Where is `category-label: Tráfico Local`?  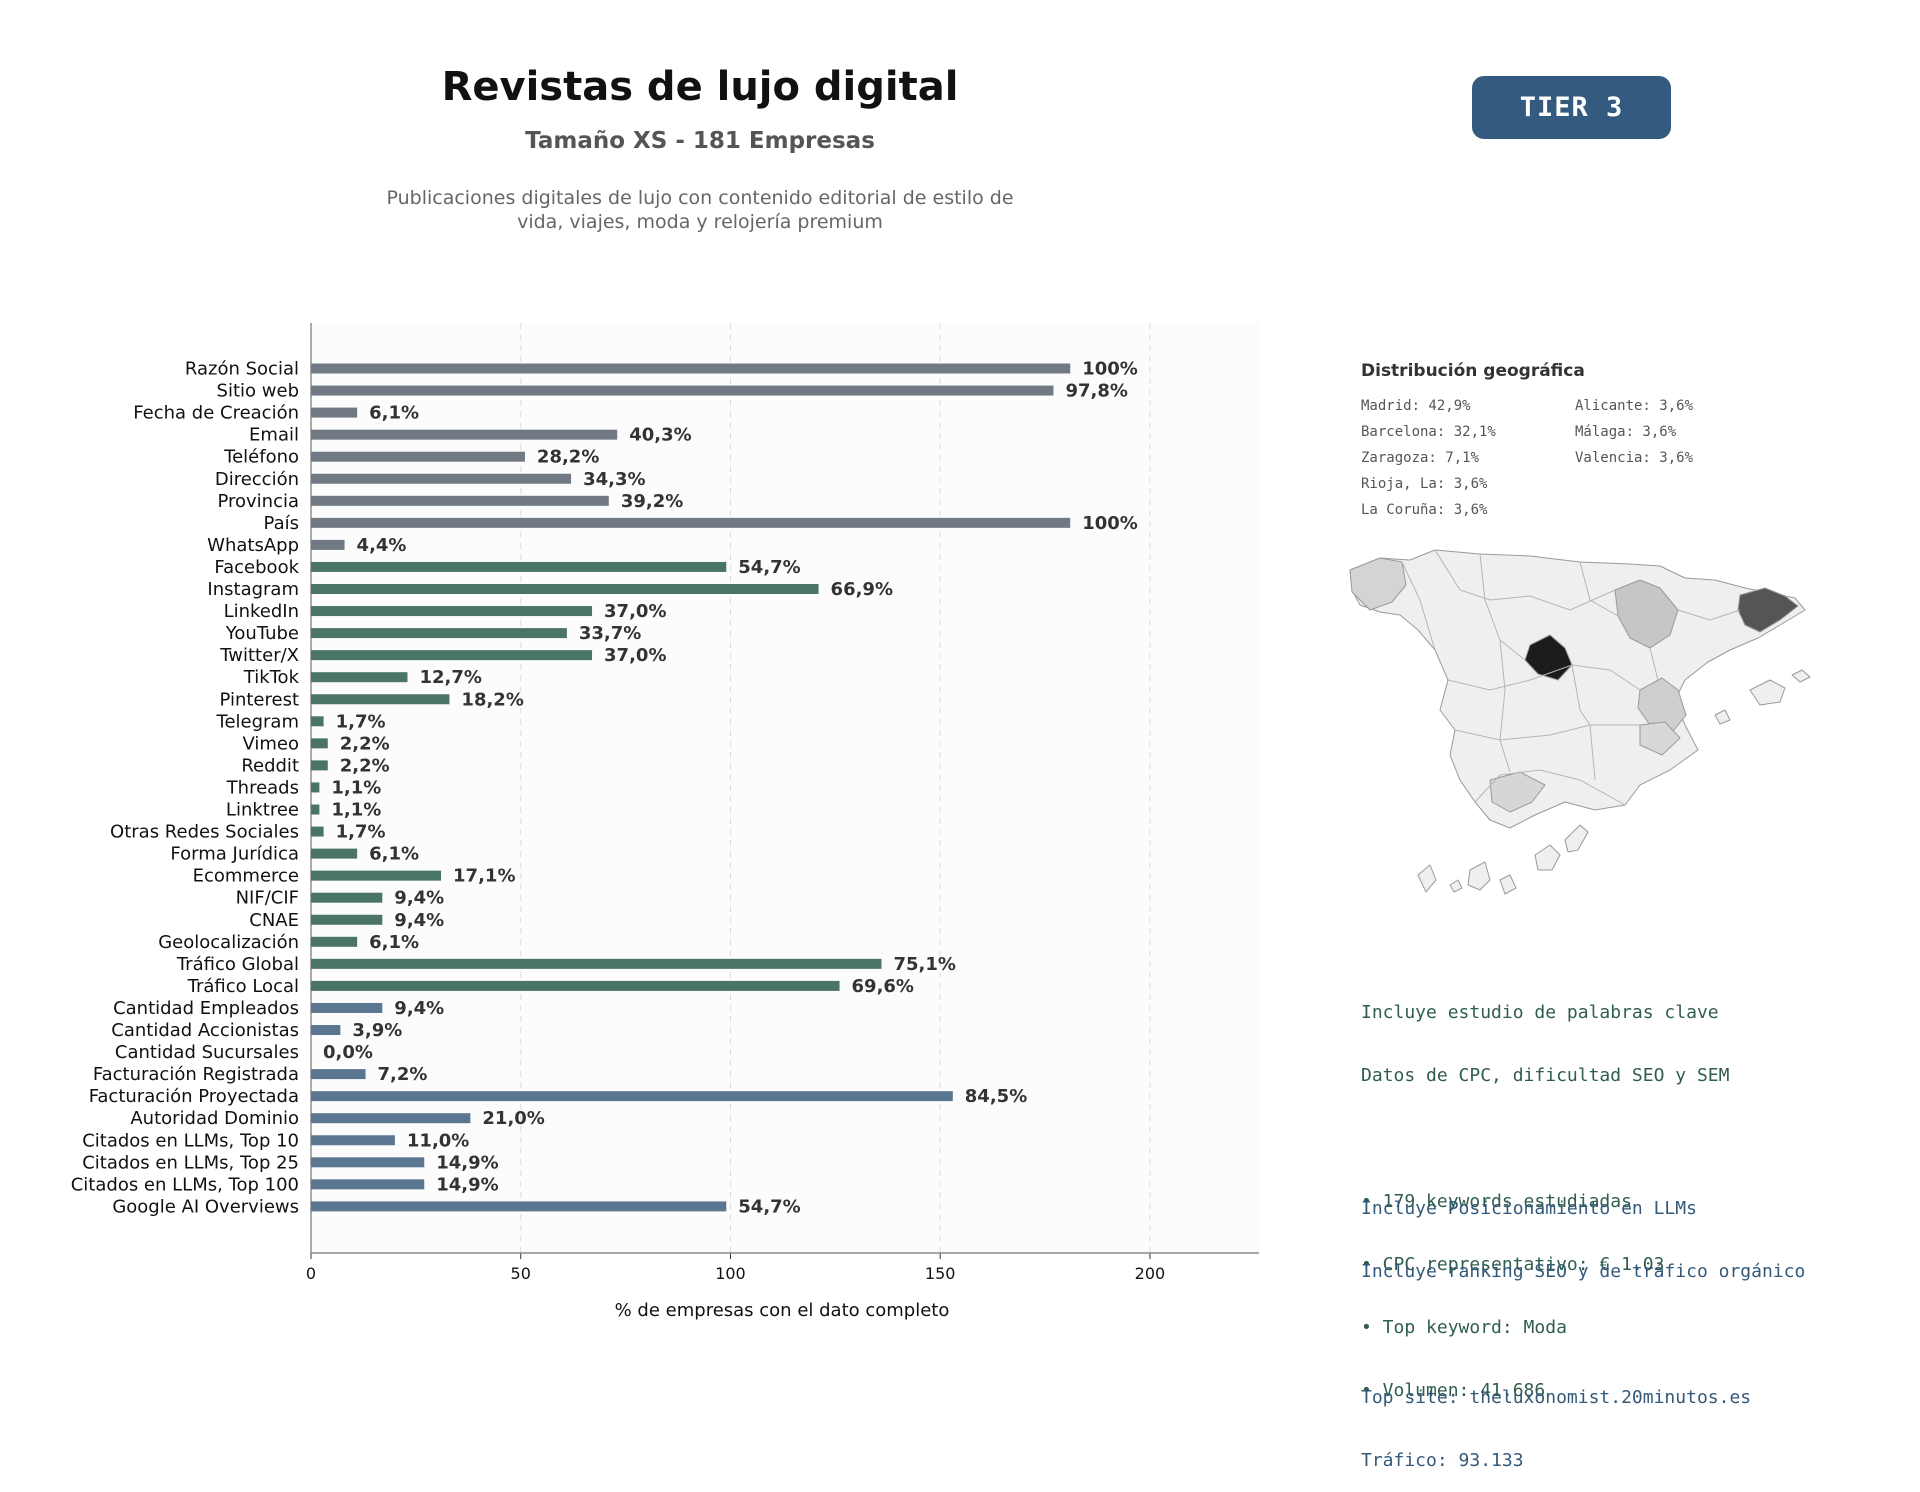
category-label: Tráfico Local is located at coordinates (243, 986).